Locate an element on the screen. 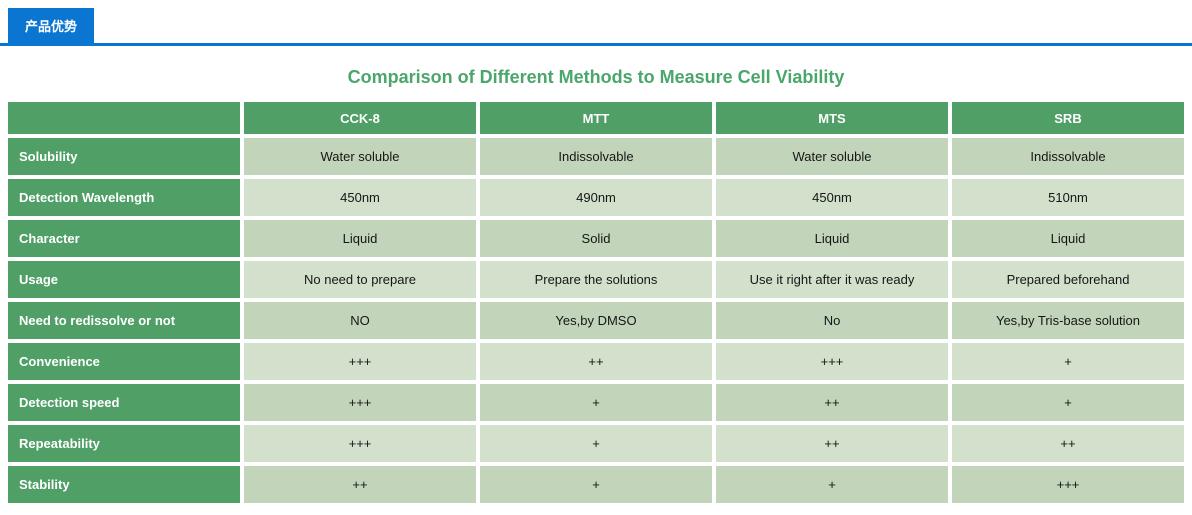 The width and height of the screenshot is (1192, 515). table-row: Detection speed +++ + ++ + is located at coordinates (596, 402).